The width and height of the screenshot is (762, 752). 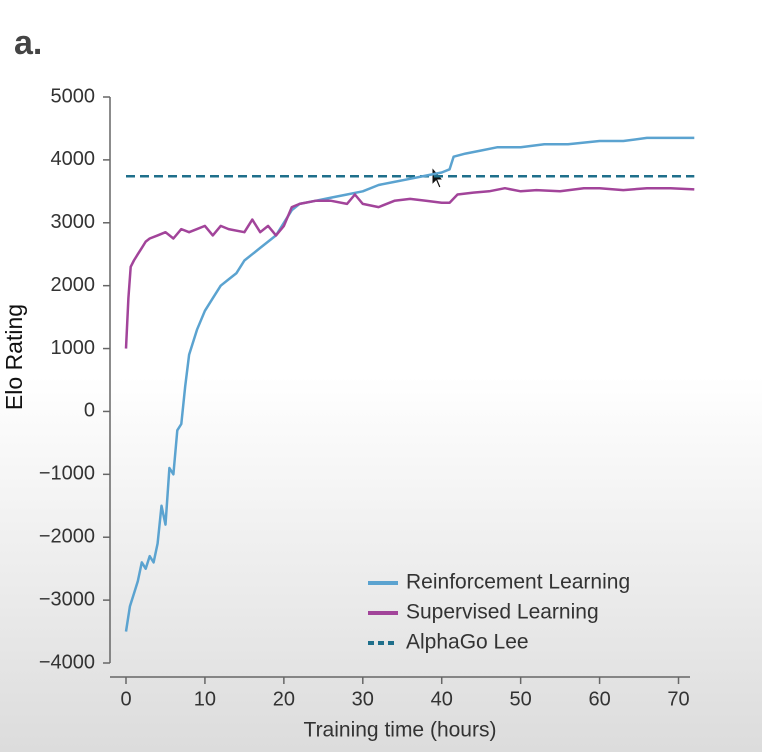 What do you see at coordinates (284, 699) in the screenshot?
I see `x-tick-label: 20` at bounding box center [284, 699].